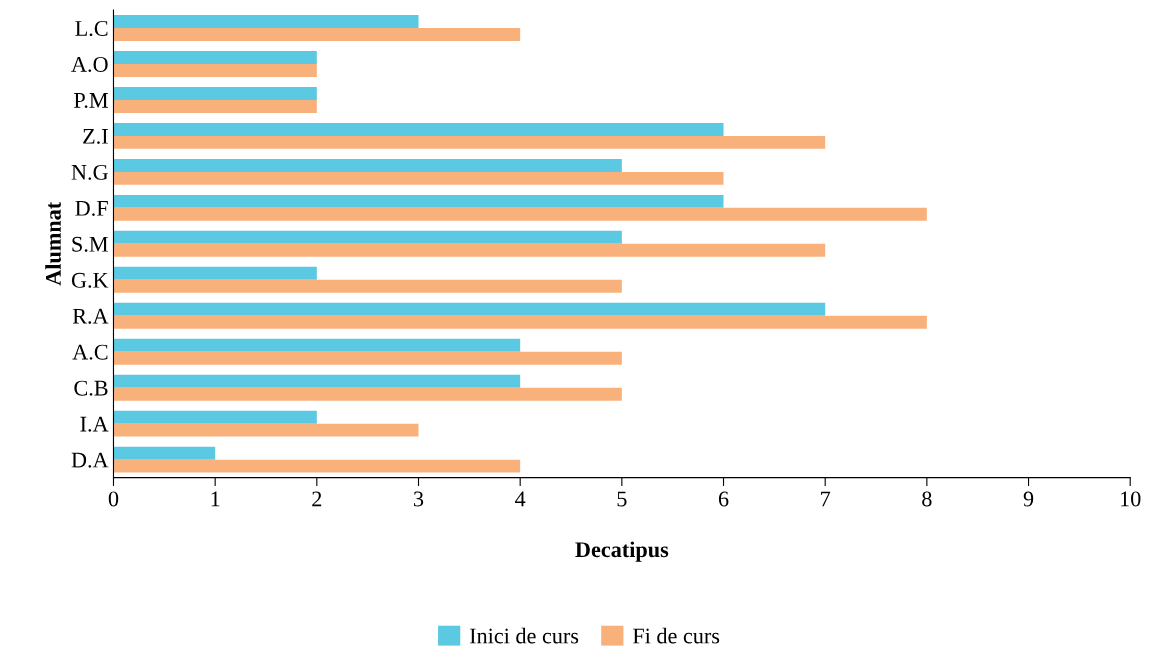 The height and width of the screenshot is (668, 1158). I want to click on x-tick-label: 7, so click(826, 499).